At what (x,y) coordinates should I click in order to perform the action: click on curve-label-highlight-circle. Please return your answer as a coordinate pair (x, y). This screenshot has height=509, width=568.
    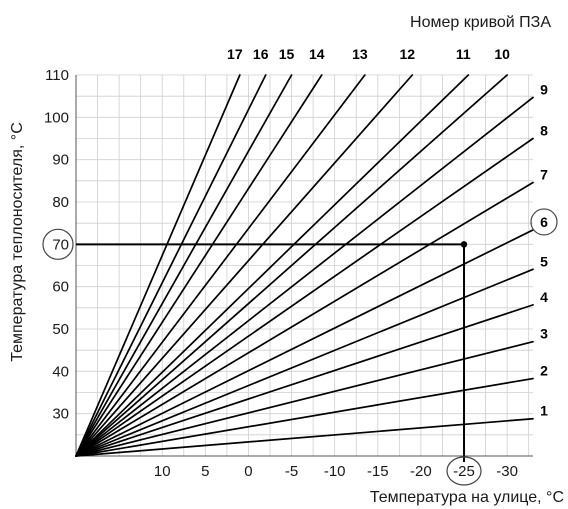
    Looking at the image, I should click on (544, 222).